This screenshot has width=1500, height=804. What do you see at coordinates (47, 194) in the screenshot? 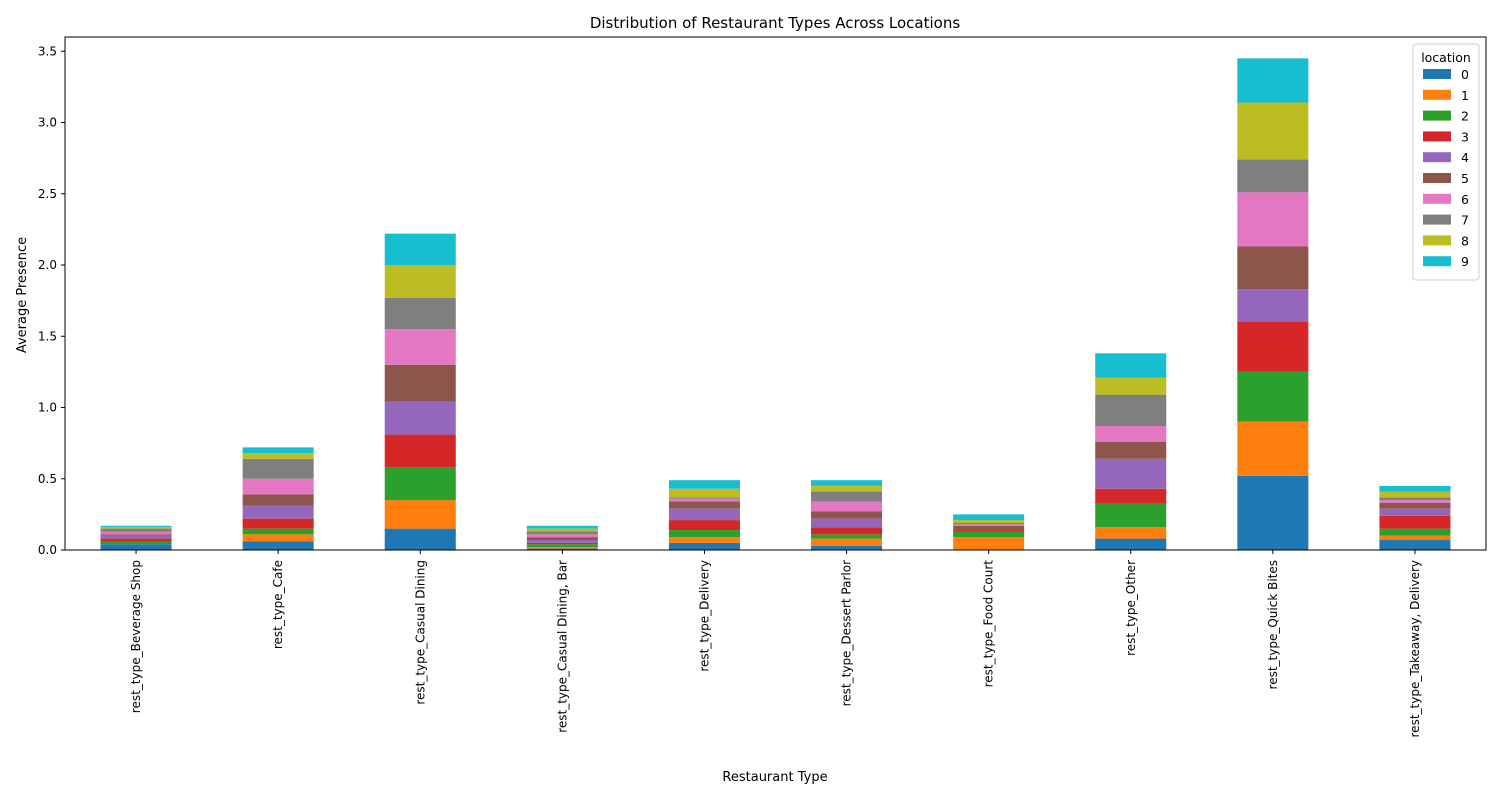
I see `y-tick-label: 2.5` at bounding box center [47, 194].